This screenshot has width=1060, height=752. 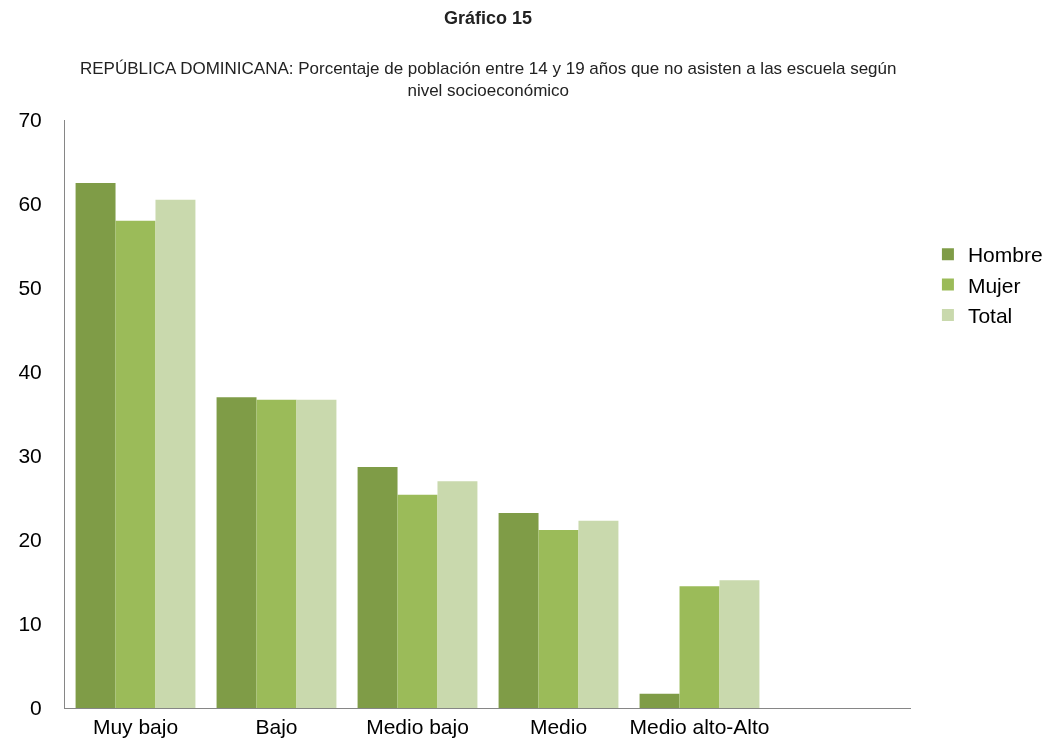 I want to click on y-tick-label: 10, so click(x=30, y=624).